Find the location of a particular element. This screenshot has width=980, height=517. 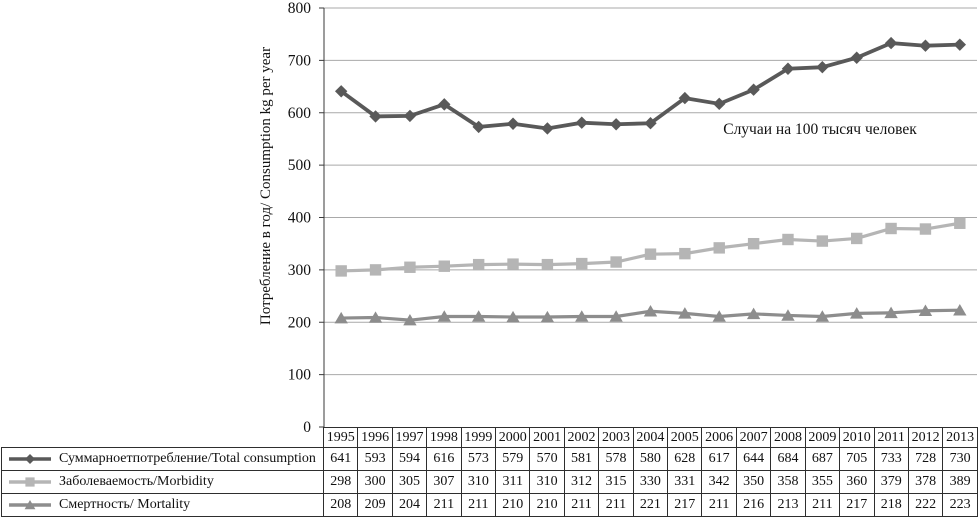

value-cell: 578 is located at coordinates (616, 459).